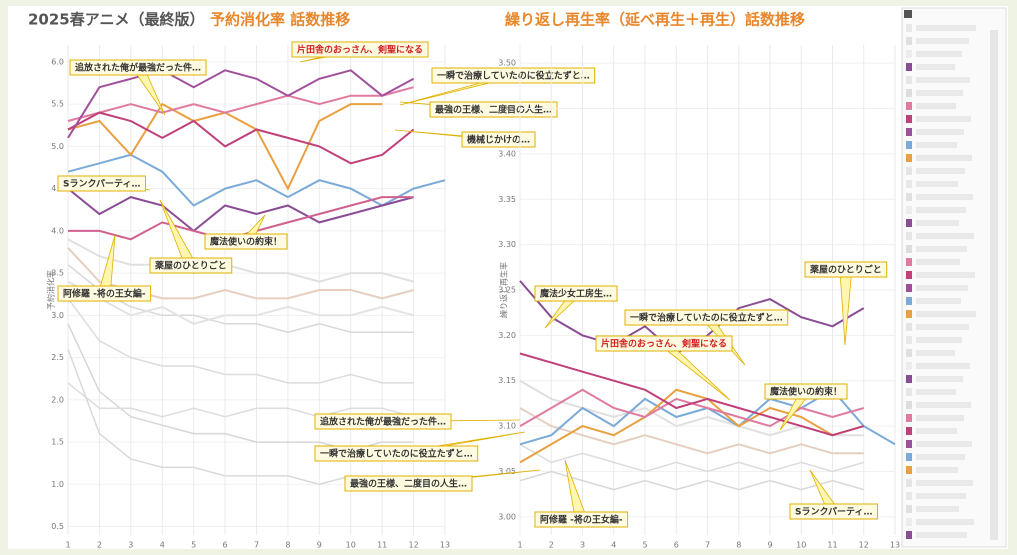  What do you see at coordinates (846, 270) in the screenshot?
I see `callout-text: 薬屋のひとりごと` at bounding box center [846, 270].